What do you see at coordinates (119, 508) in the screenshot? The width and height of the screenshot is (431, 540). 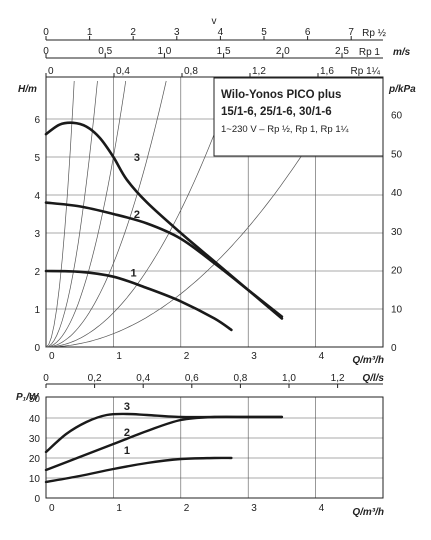 I see `power-x-tick-label: 1` at bounding box center [119, 508].